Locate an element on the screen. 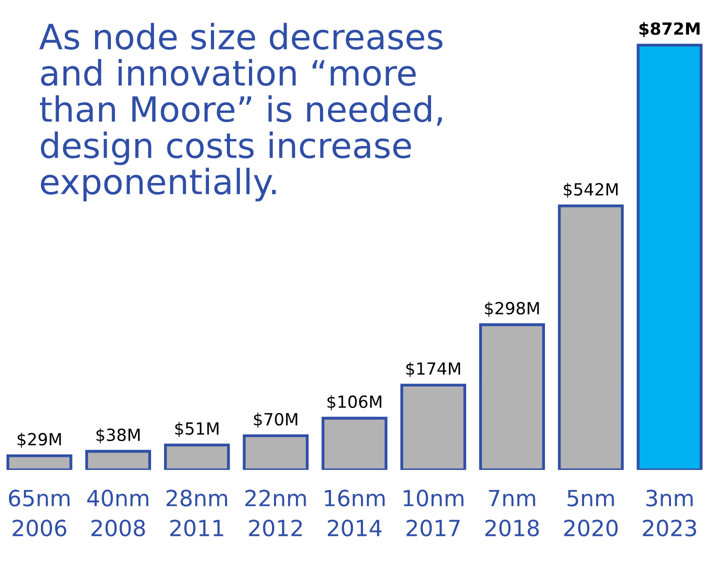  data-label: $29M is located at coordinates (39, 440).